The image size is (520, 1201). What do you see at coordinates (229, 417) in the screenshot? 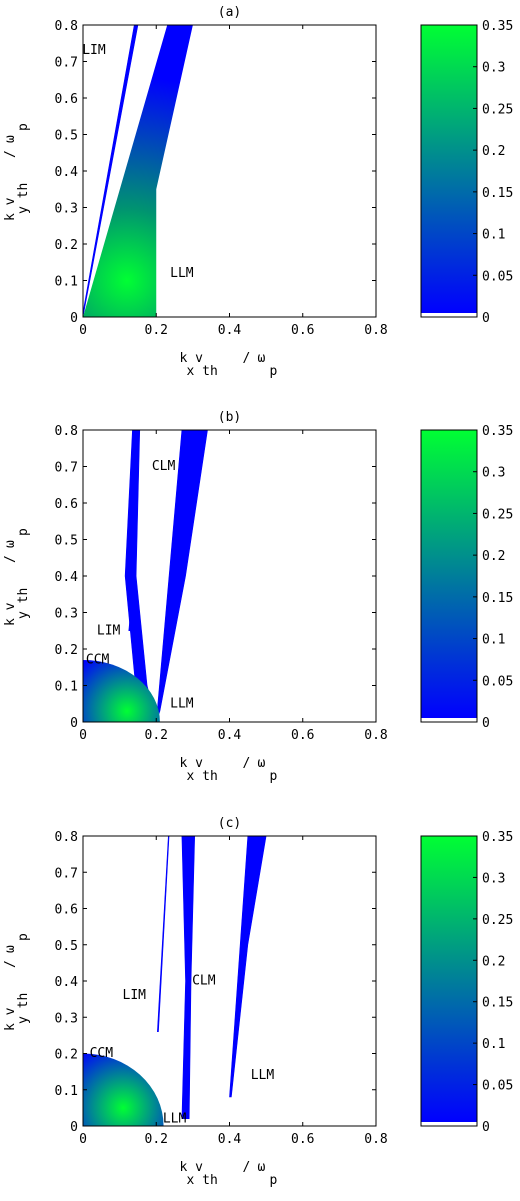
I see `panel-label: (b)` at bounding box center [229, 417].